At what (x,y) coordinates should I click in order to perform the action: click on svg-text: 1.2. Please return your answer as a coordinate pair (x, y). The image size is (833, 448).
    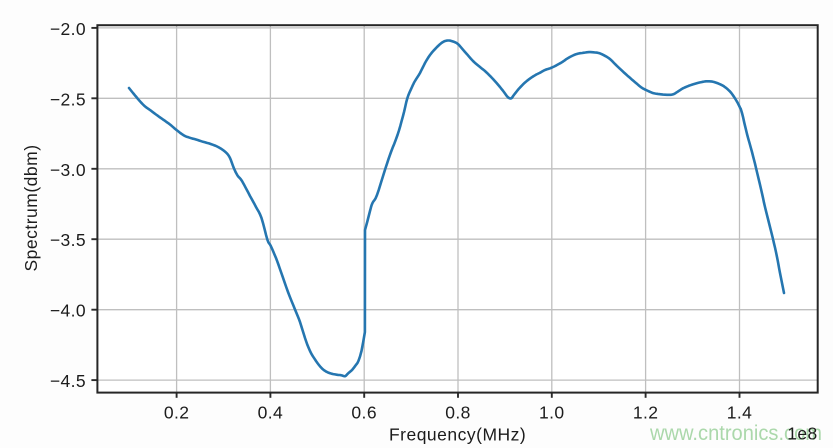
    Looking at the image, I should click on (646, 413).